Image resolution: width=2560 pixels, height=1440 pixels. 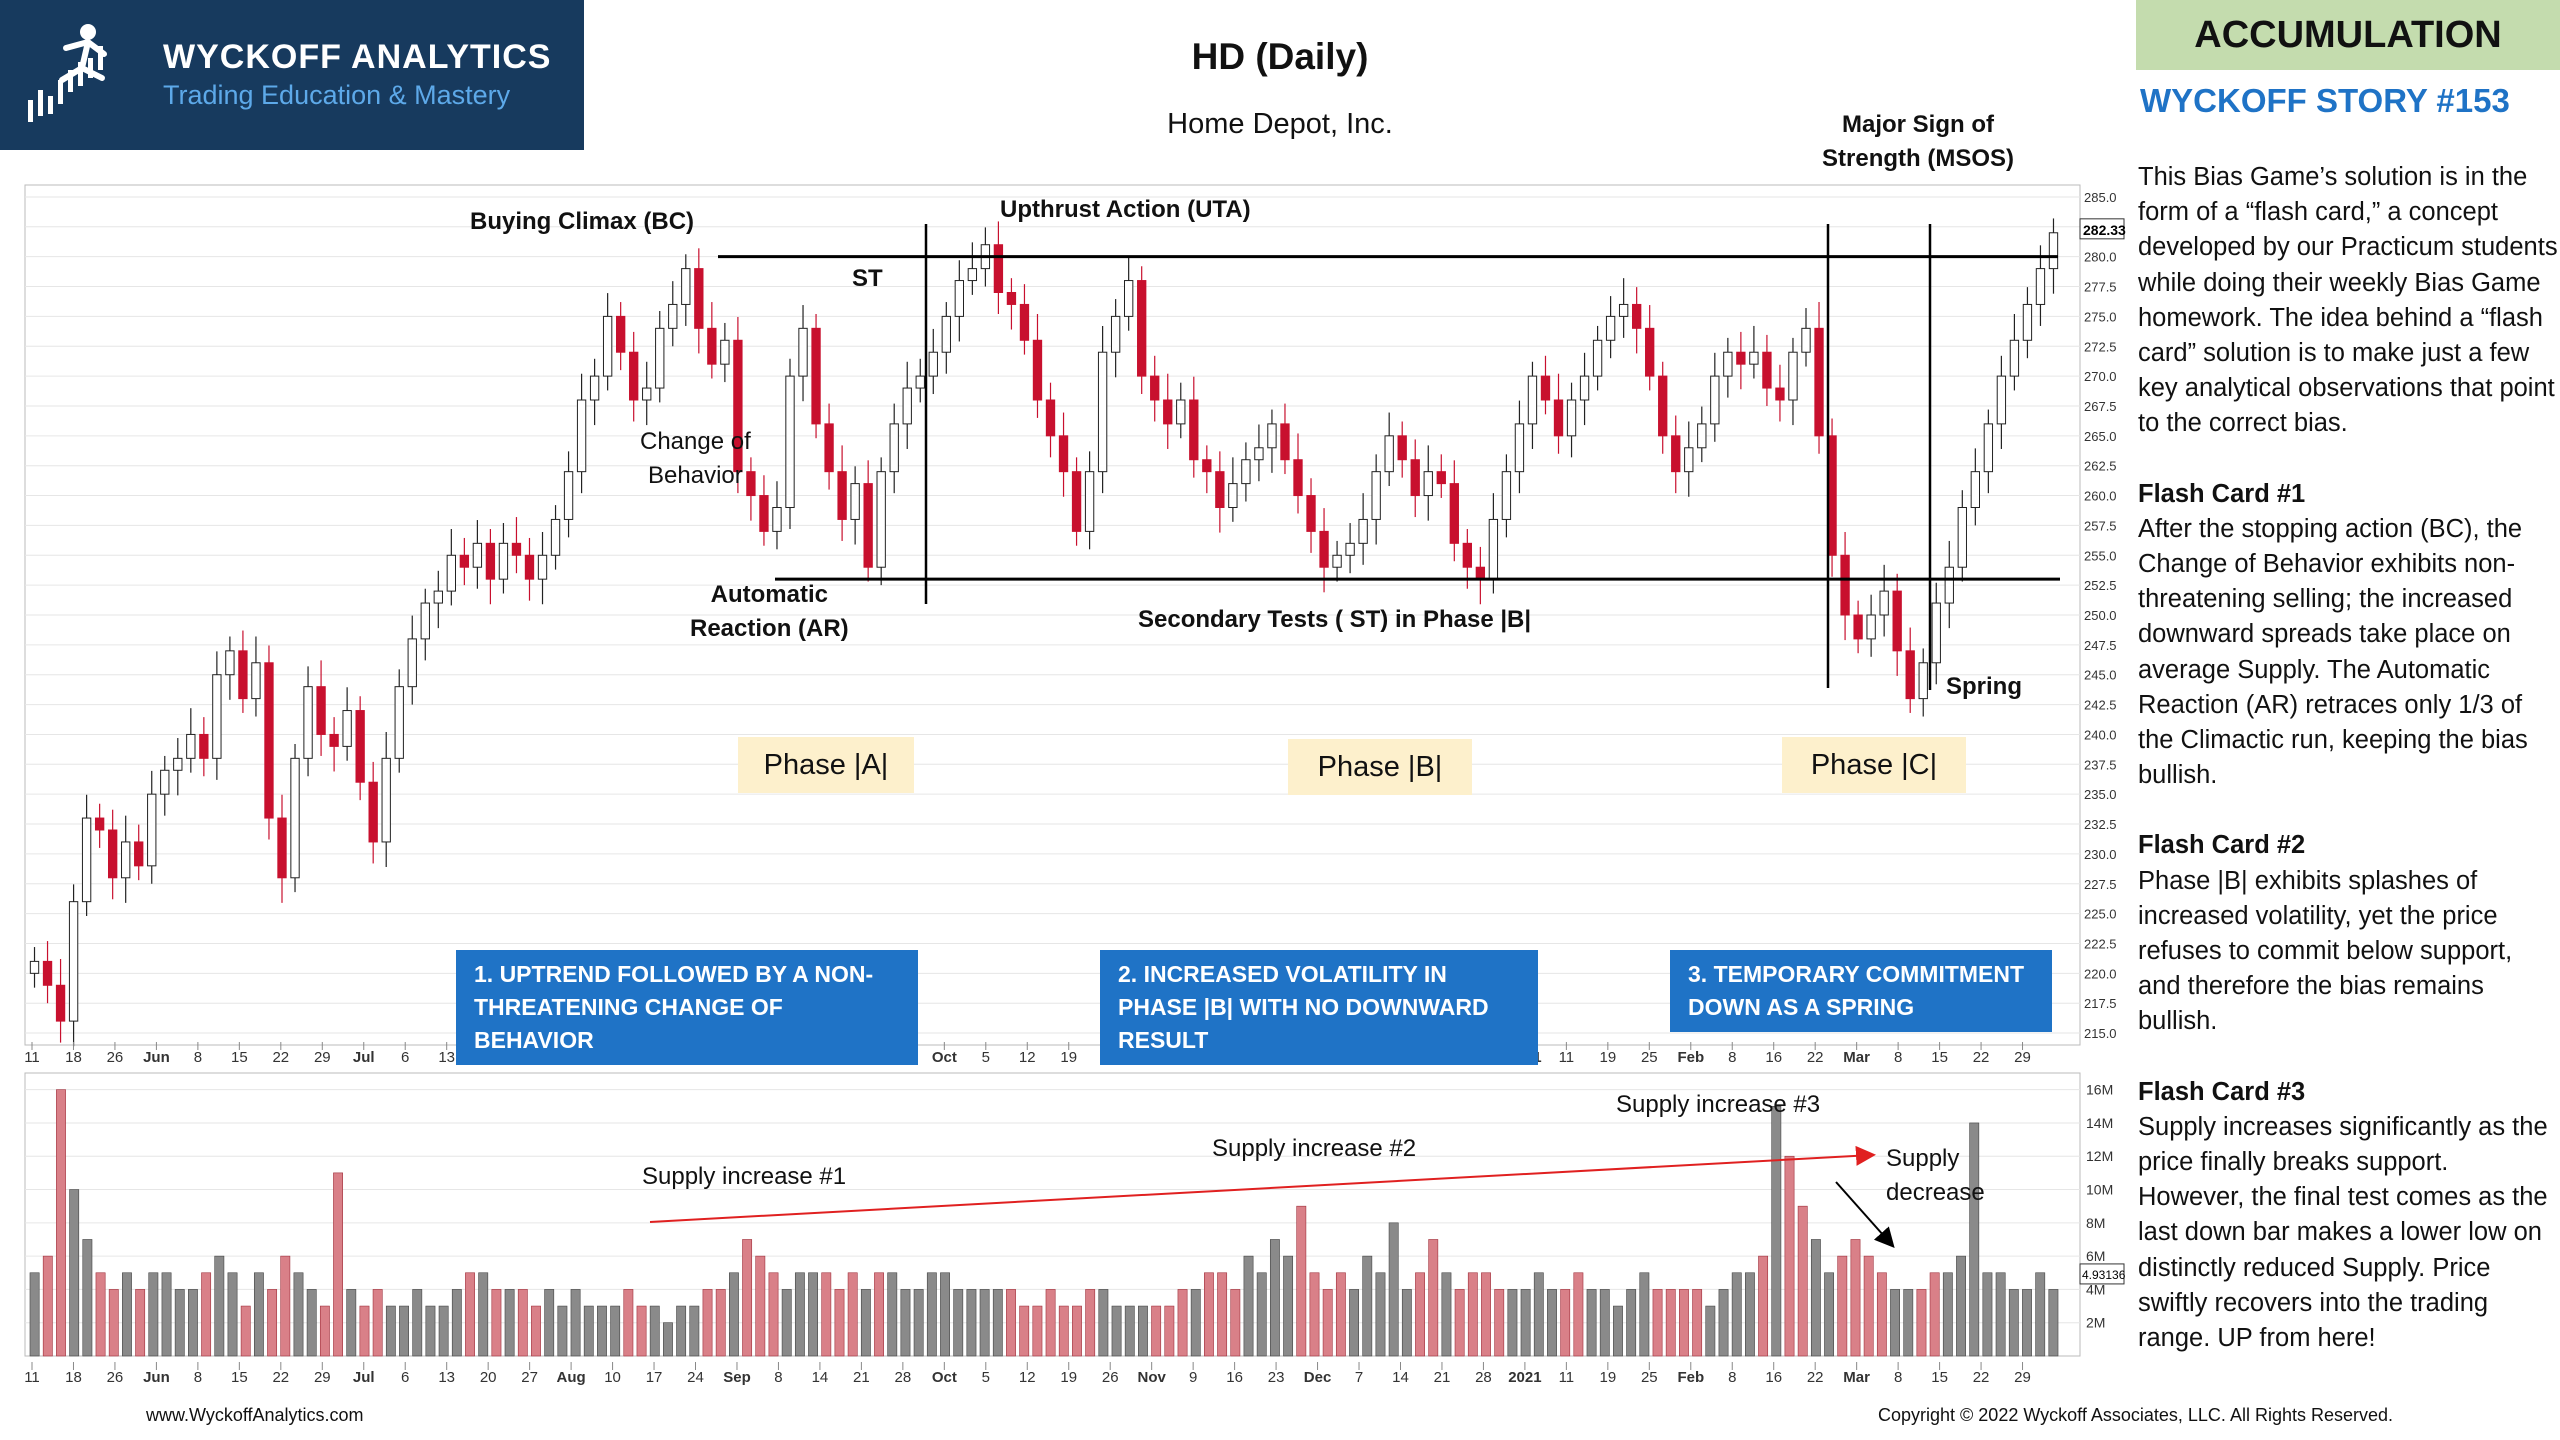 I want to click on price-tick-label: 270.0, so click(x=2100, y=376).